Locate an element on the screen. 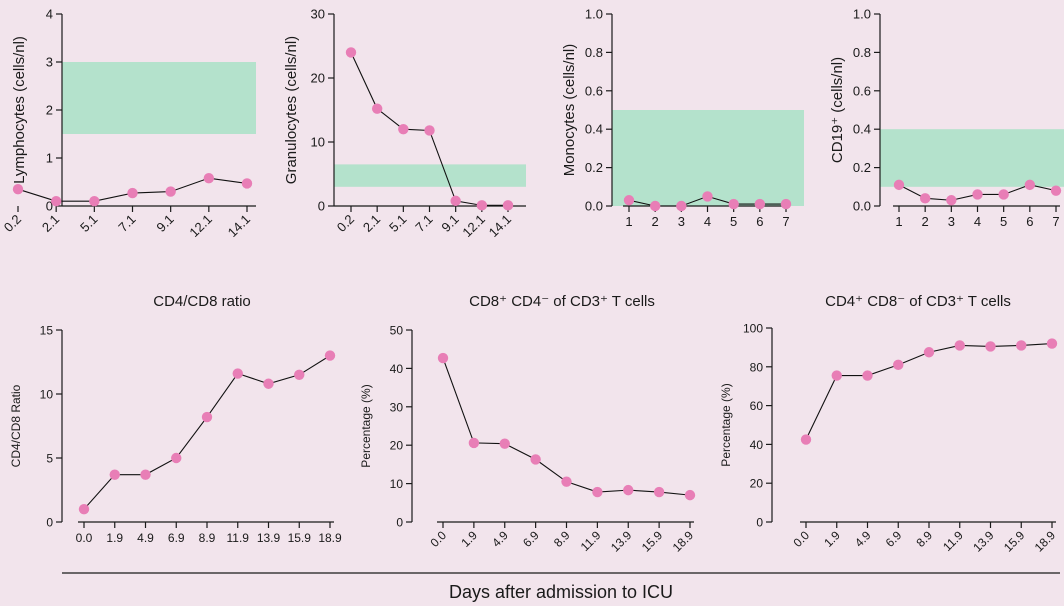  x-tick-label: 9.1 is located at coordinates (164, 223).